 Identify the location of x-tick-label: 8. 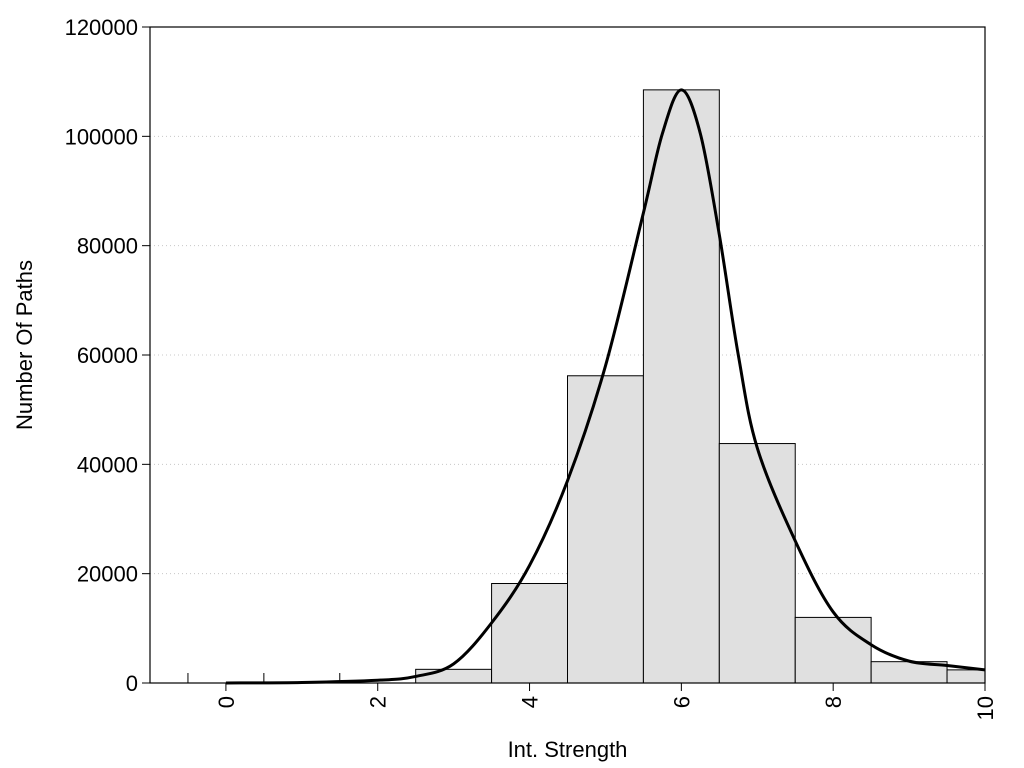
(833, 702).